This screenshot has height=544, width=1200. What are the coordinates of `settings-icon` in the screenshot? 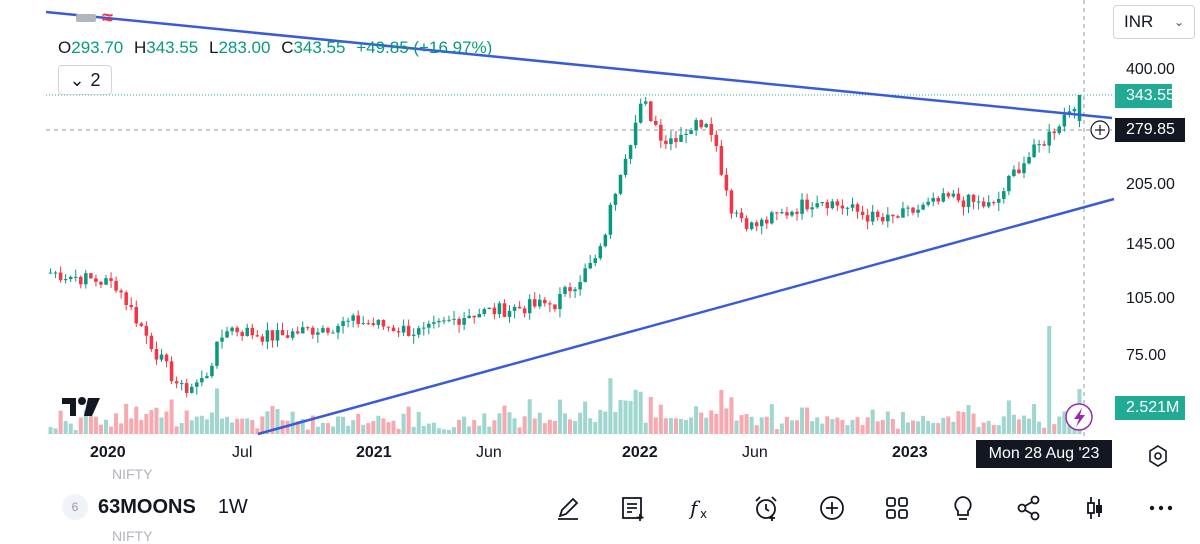 It's located at (1158, 456).